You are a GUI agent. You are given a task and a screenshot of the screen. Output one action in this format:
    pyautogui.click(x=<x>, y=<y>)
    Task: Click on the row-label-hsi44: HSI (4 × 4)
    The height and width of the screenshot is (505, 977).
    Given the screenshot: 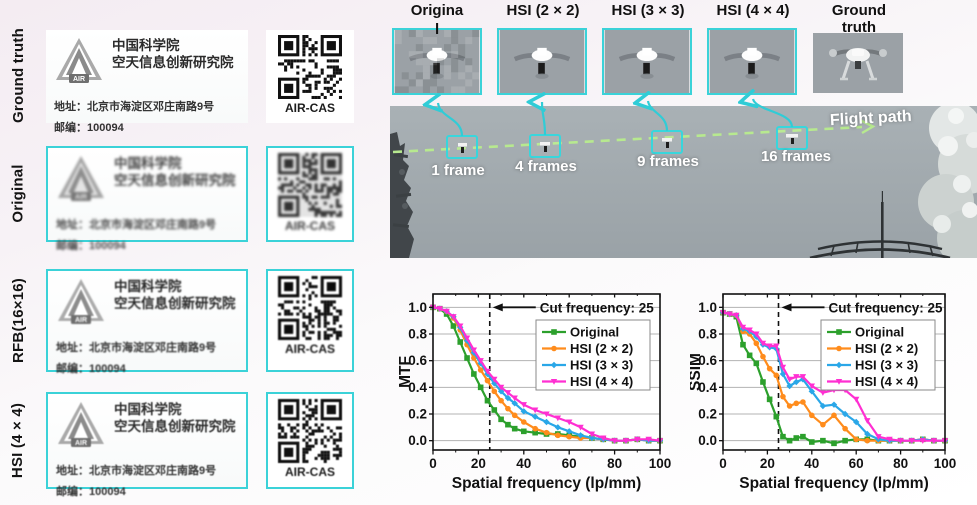 What is the action you would take?
    pyautogui.click(x=18, y=440)
    